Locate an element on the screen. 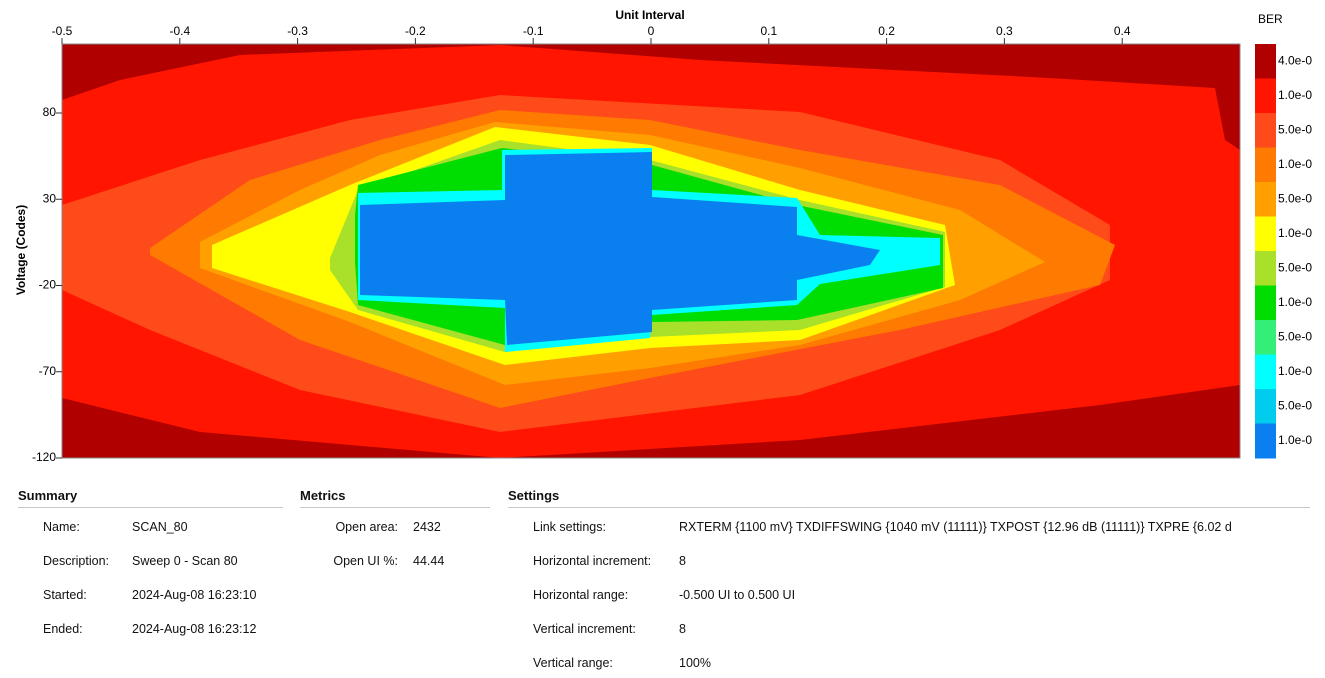  field-value: 2432 is located at coordinates (427, 527).